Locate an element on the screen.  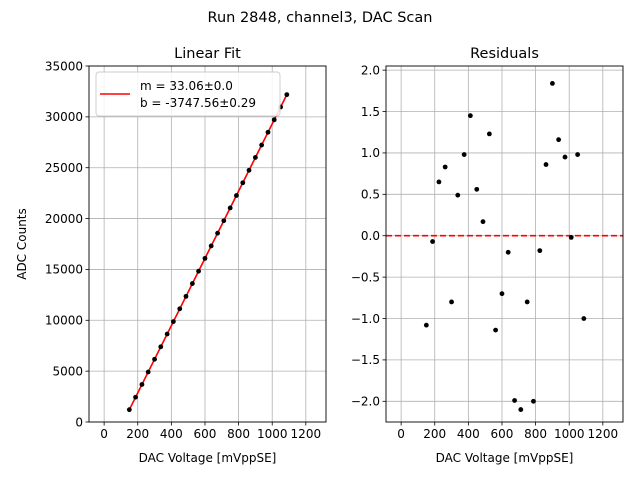
figure-title: Run 2848, channel3, DAC Scan is located at coordinates (320, 18).